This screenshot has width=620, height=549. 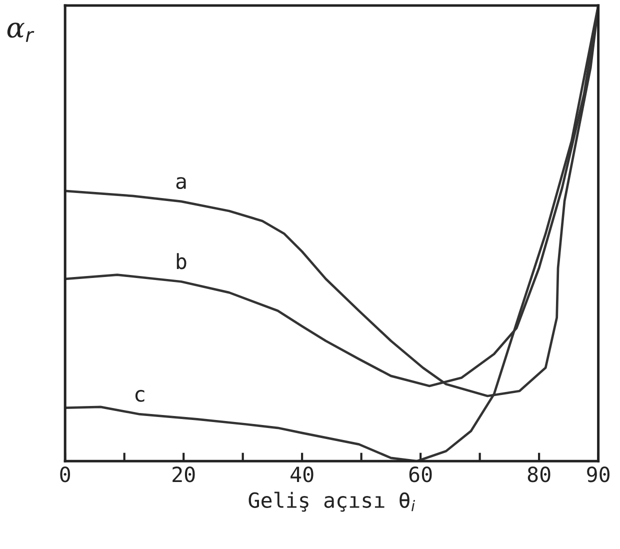 What do you see at coordinates (65, 474) in the screenshot?
I see `x-tick-label: 0` at bounding box center [65, 474].